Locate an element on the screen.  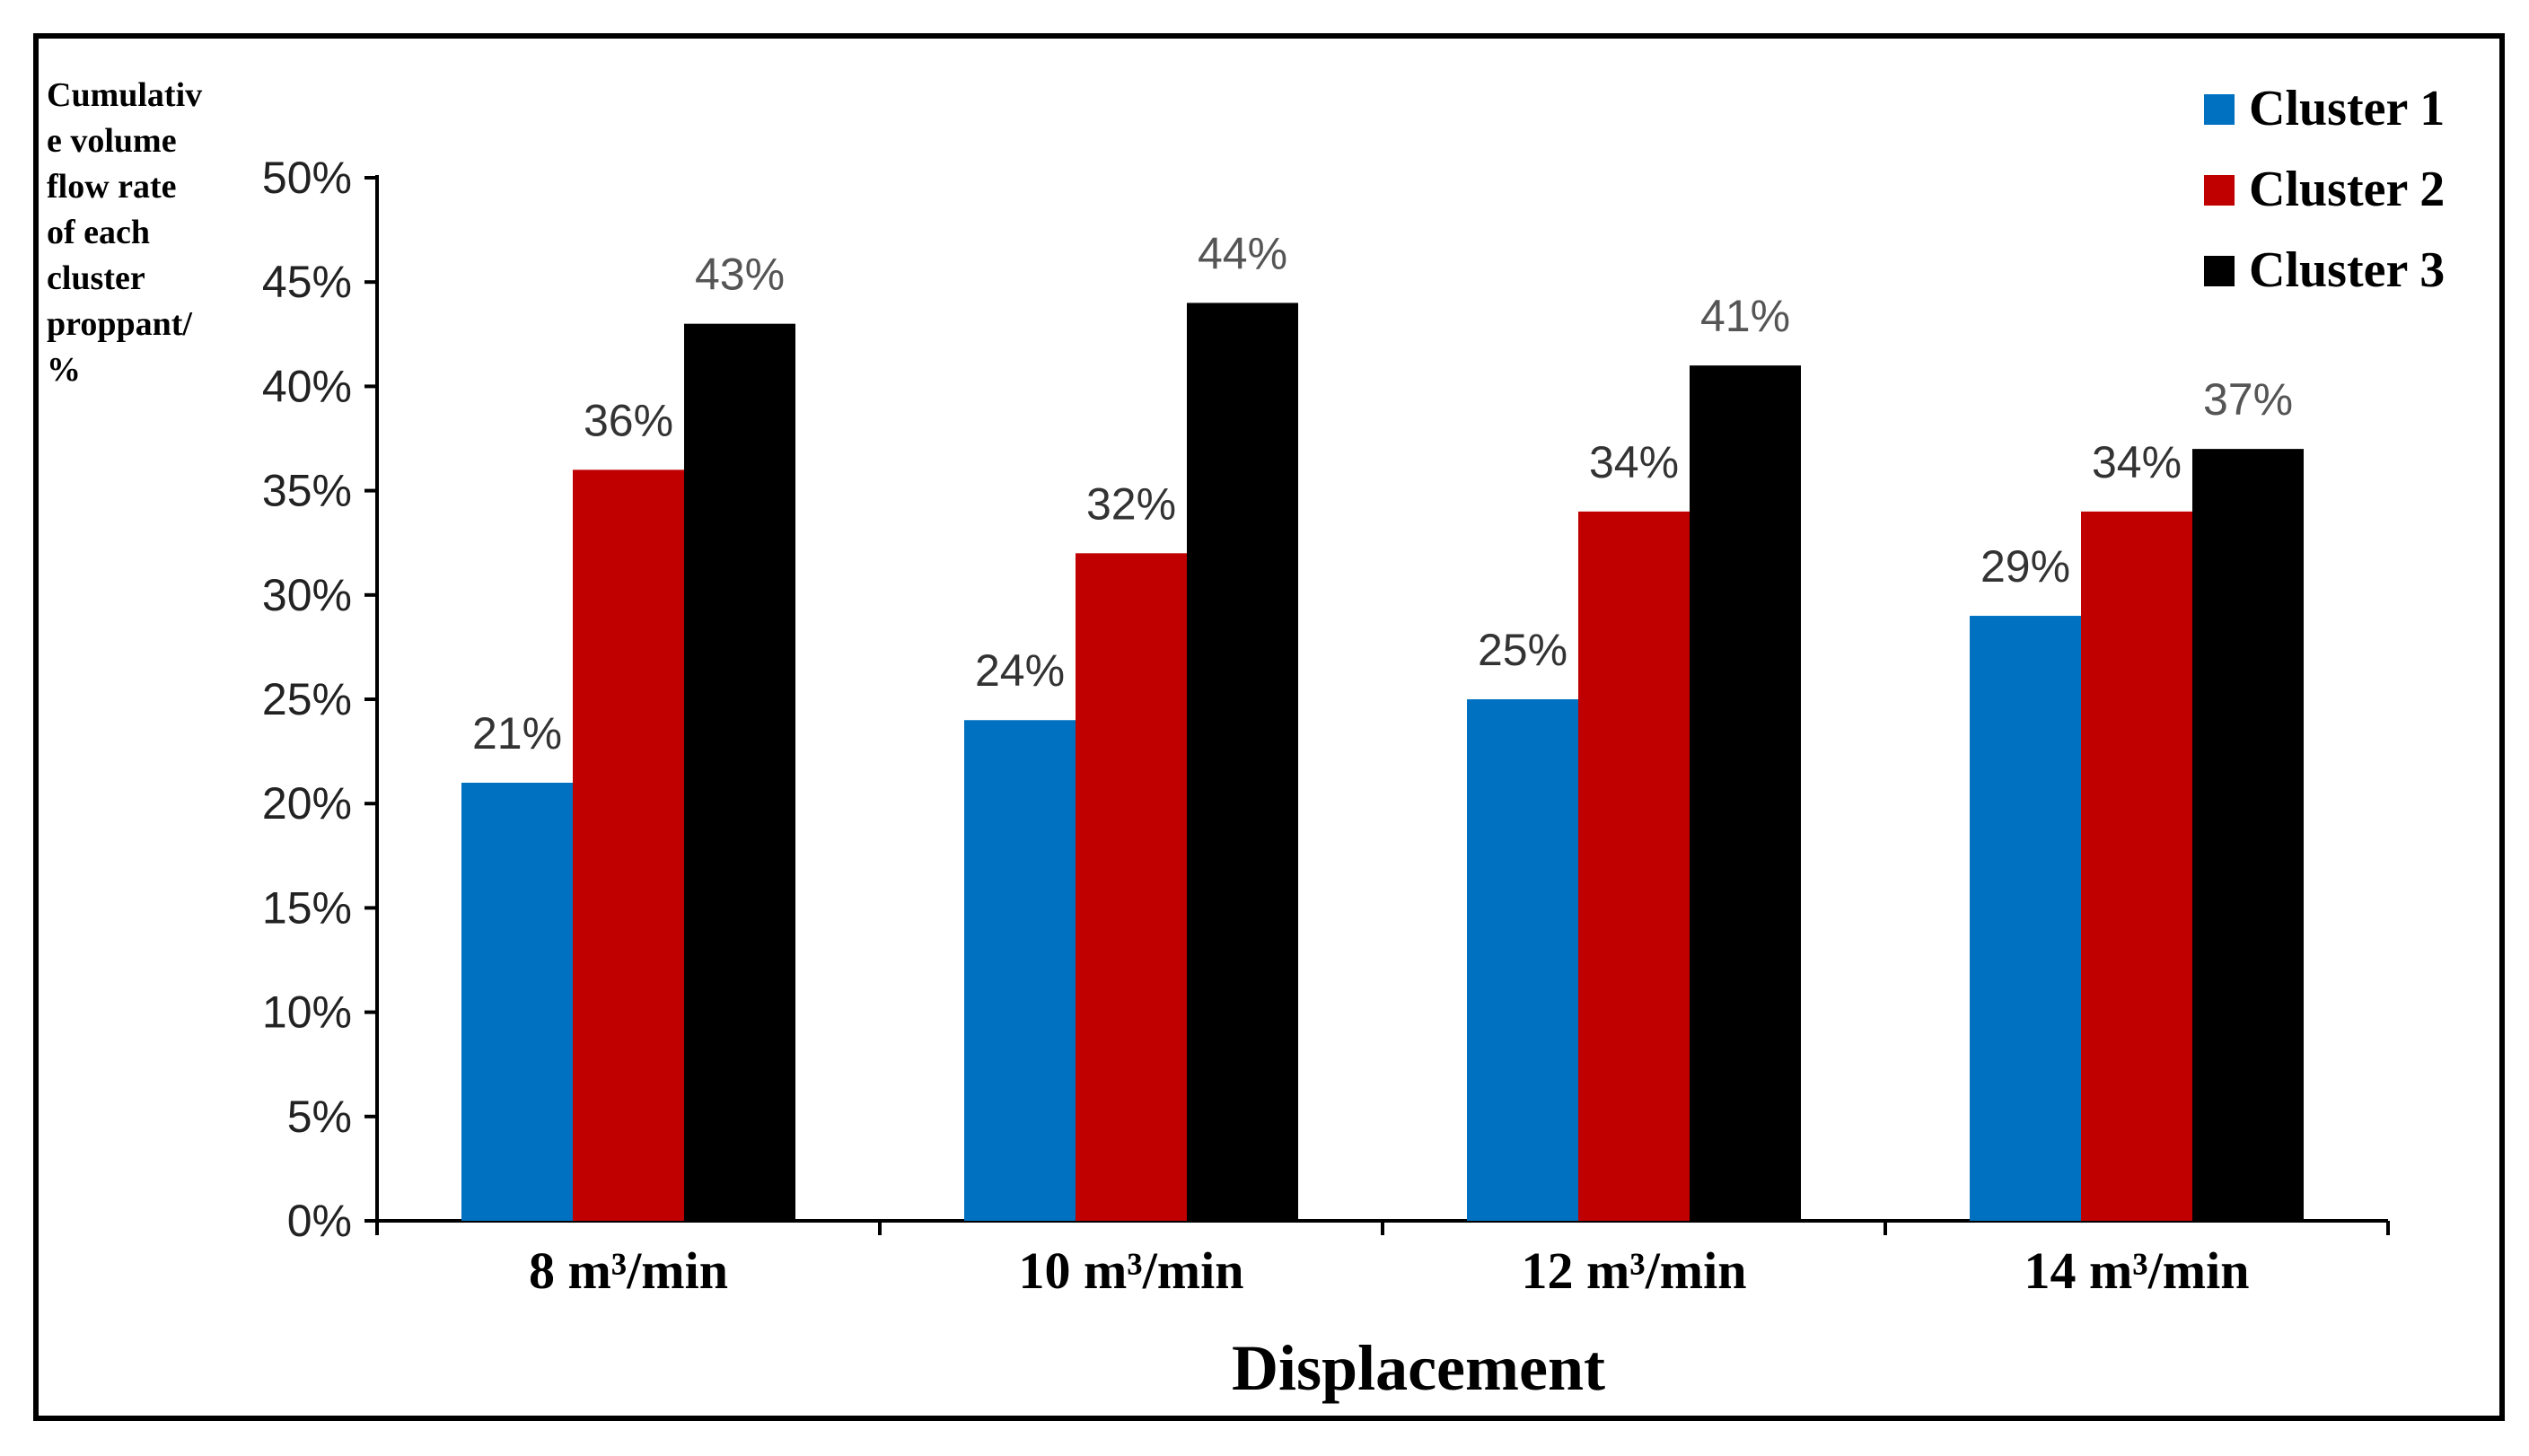
y-tick-label: 40% is located at coordinates (307, 386).